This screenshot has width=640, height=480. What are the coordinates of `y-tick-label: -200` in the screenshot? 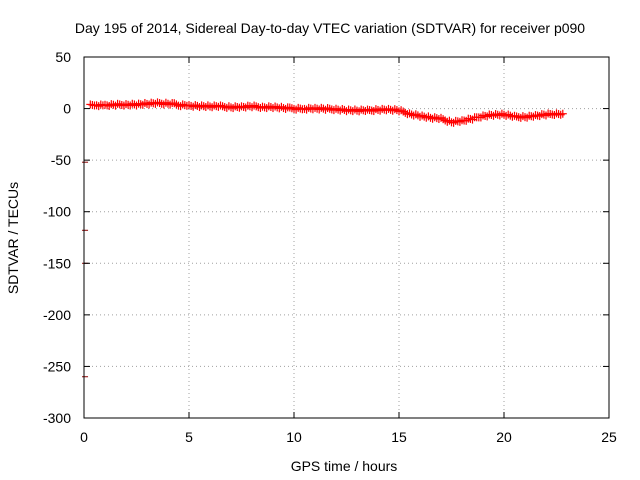 It's located at (57, 315).